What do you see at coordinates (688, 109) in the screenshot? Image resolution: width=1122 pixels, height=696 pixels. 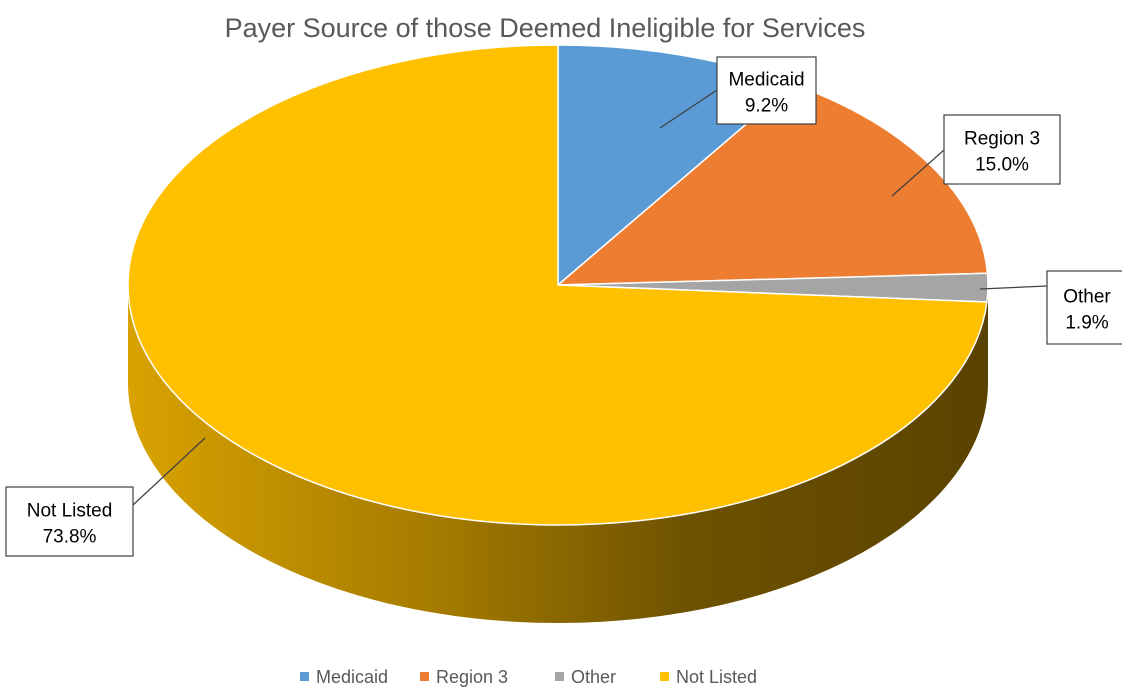 I see `leader-line-medicaid` at bounding box center [688, 109].